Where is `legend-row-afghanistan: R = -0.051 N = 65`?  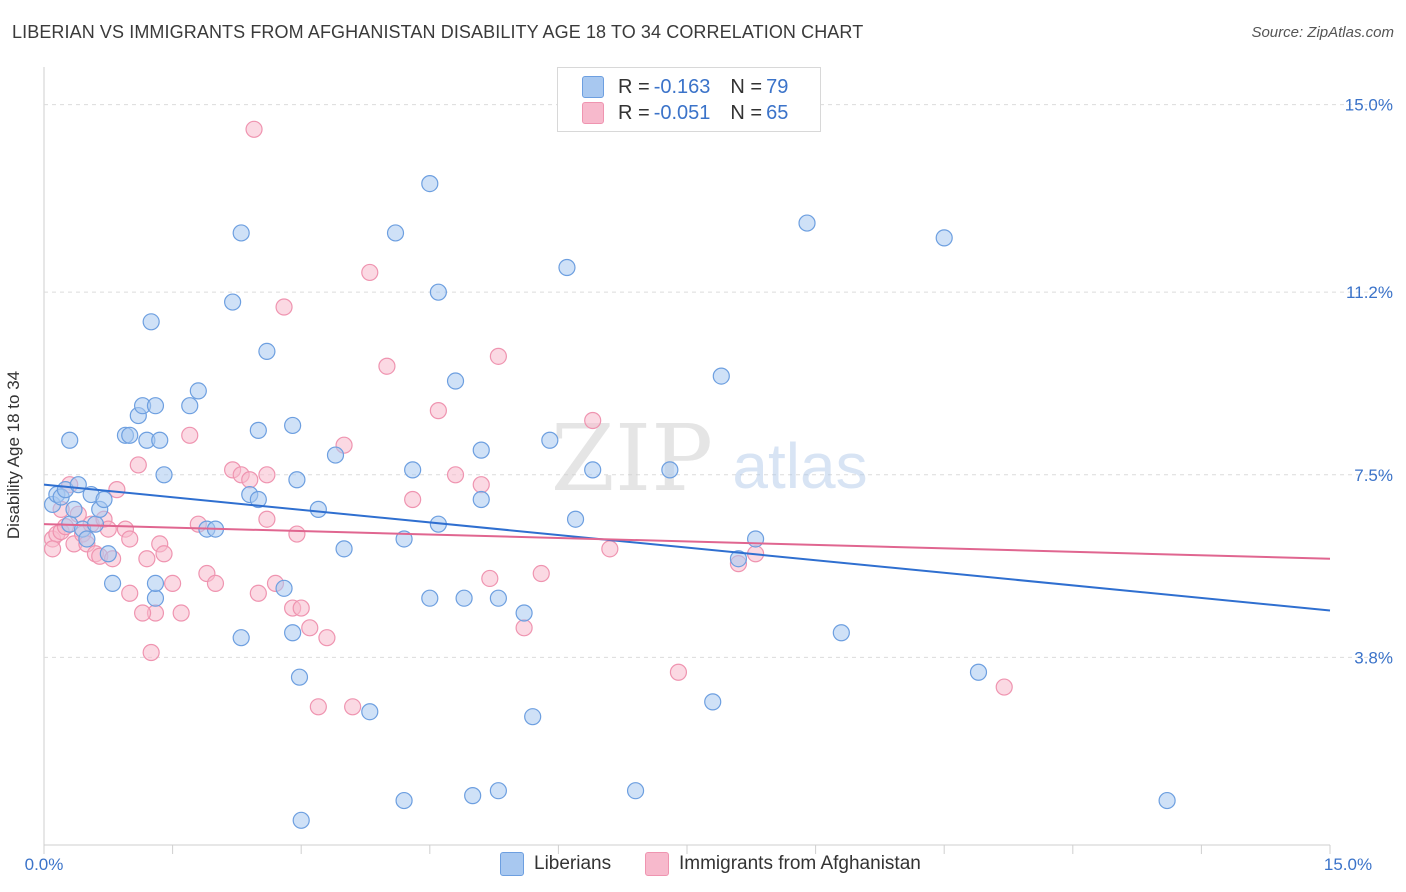
legend-row-afghanistan: R = -0.051 N = 65 is located at coordinates (685, 113).